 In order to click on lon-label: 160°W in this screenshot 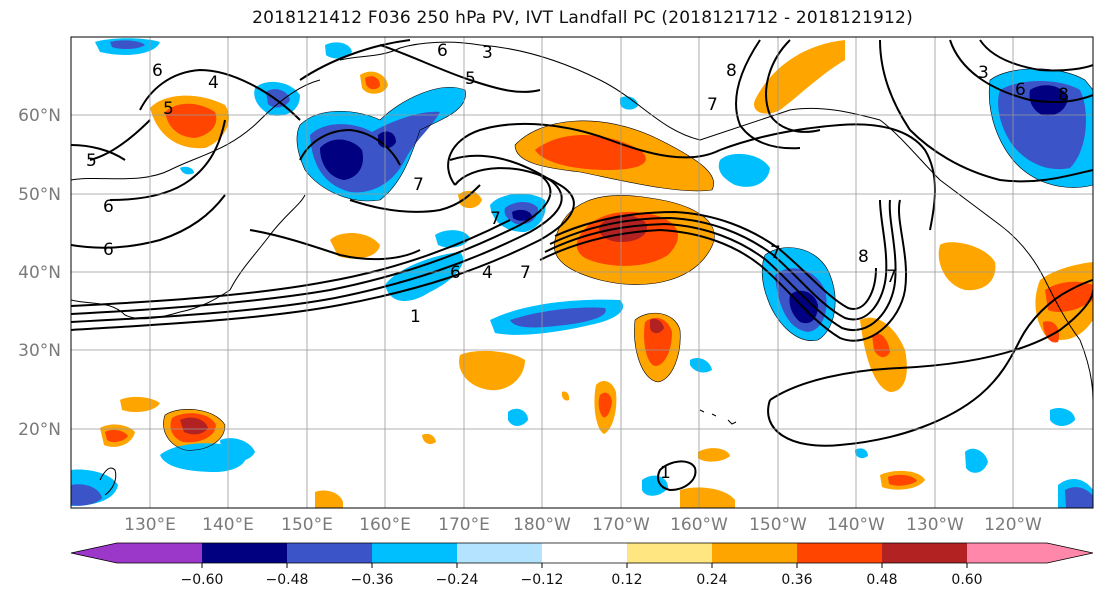, I will do `click(699, 525)`.